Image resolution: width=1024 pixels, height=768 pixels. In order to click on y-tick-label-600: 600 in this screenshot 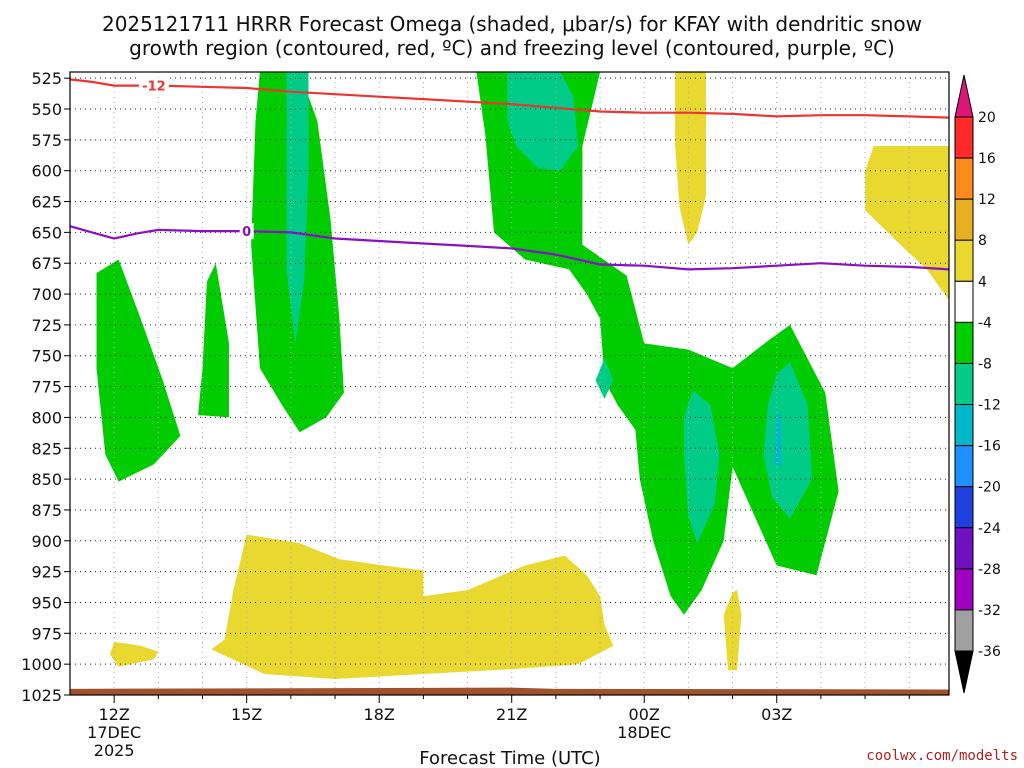, I will do `click(46, 171)`.